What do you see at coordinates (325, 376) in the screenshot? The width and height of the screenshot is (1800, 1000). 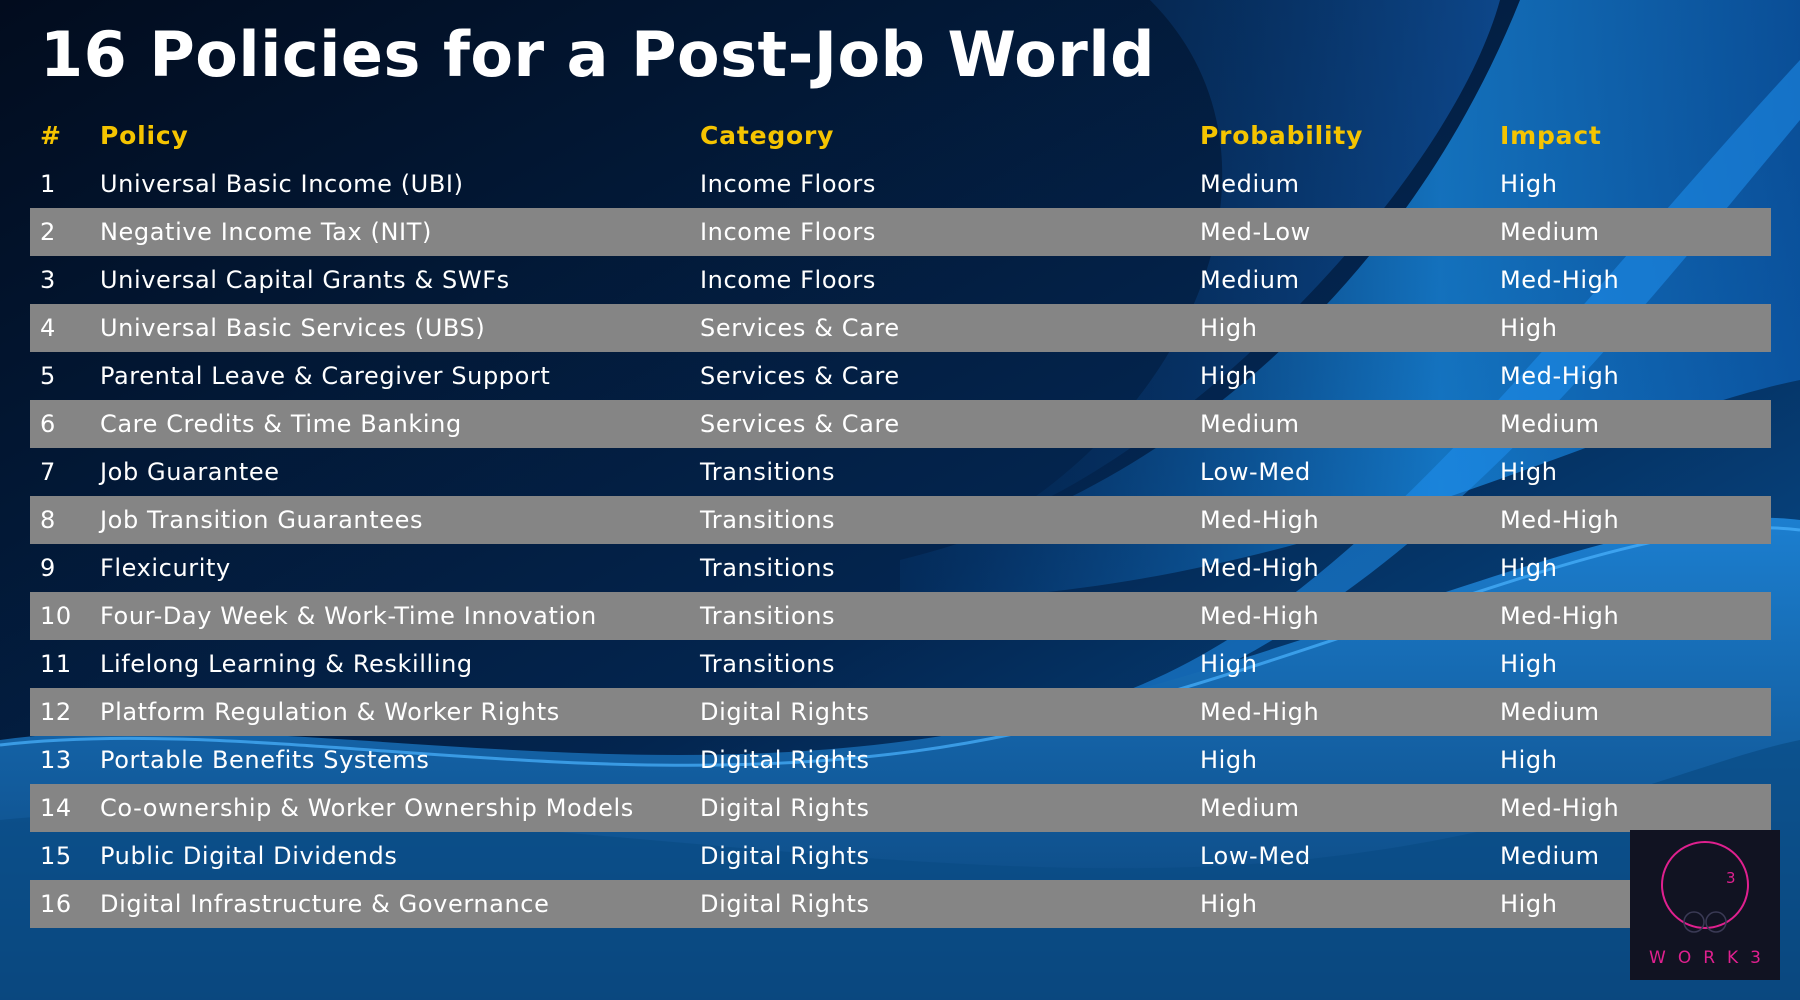 I see `row-policy: Parental Leave & Caregiver Support` at bounding box center [325, 376].